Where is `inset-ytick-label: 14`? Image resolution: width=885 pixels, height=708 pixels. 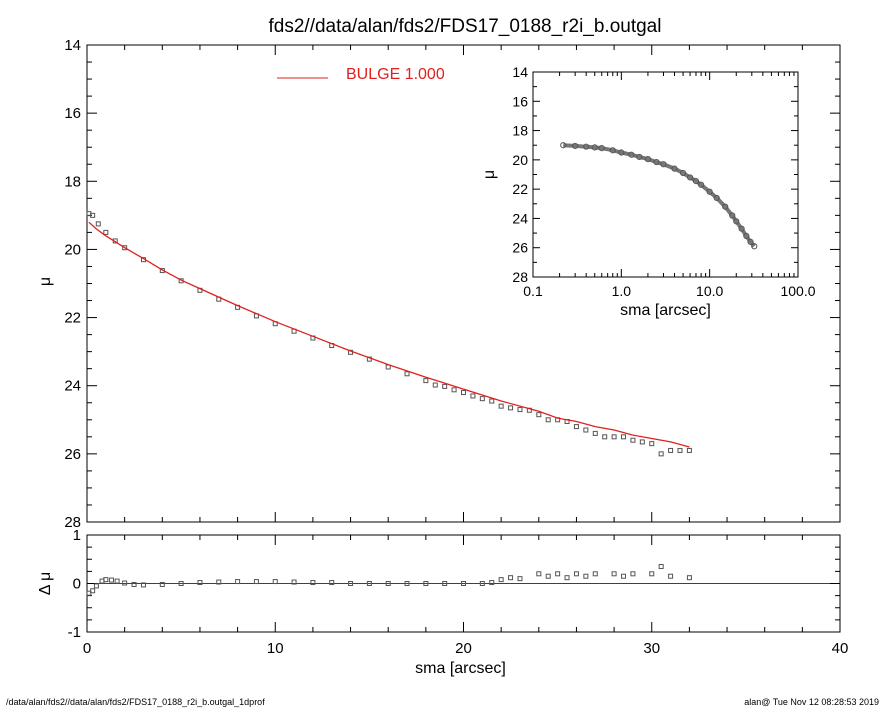
inset-ytick-label: 14 is located at coordinates (520, 72).